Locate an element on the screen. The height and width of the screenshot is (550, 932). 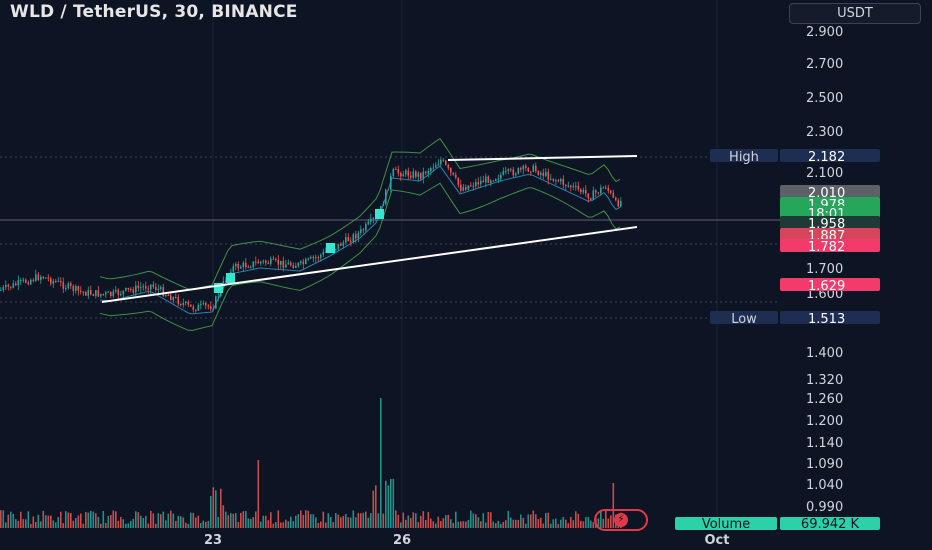
lightning-icon: ⚡ is located at coordinates (621, 520).